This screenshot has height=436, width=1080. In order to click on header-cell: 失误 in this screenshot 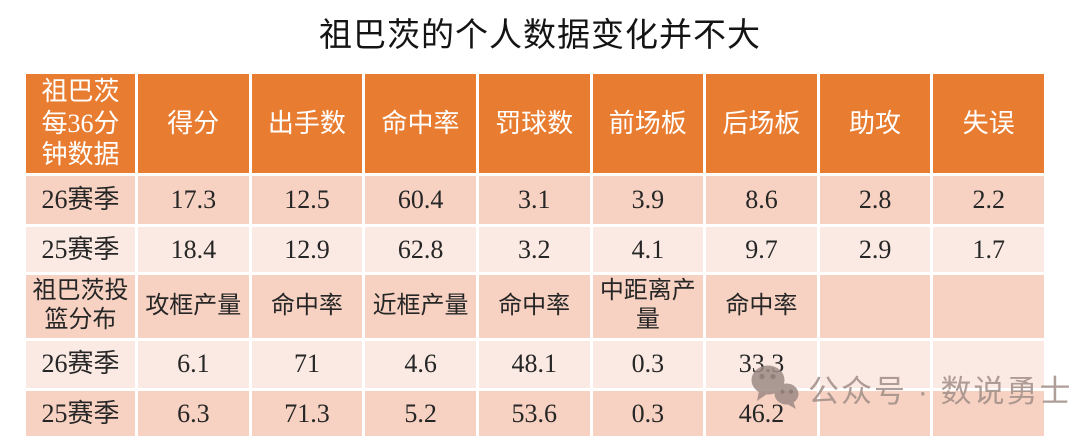, I will do `click(988, 123)`.